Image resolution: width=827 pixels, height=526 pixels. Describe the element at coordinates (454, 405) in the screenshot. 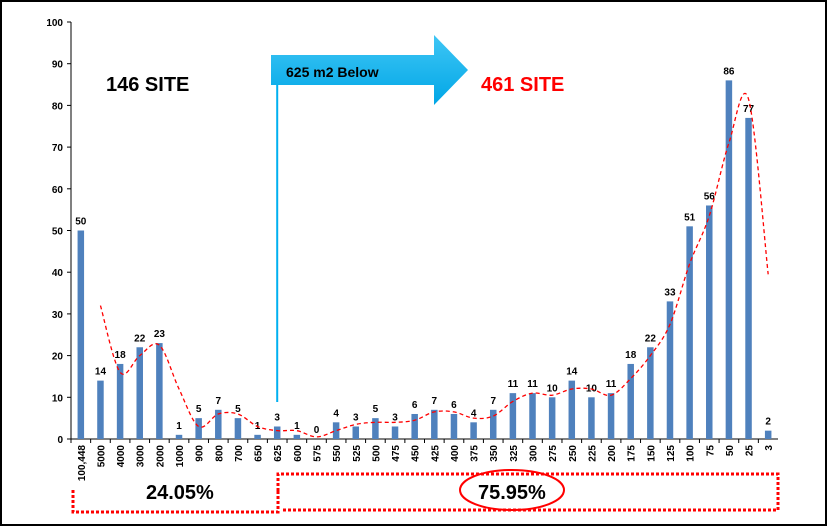

I see `data-label: 6` at that location.